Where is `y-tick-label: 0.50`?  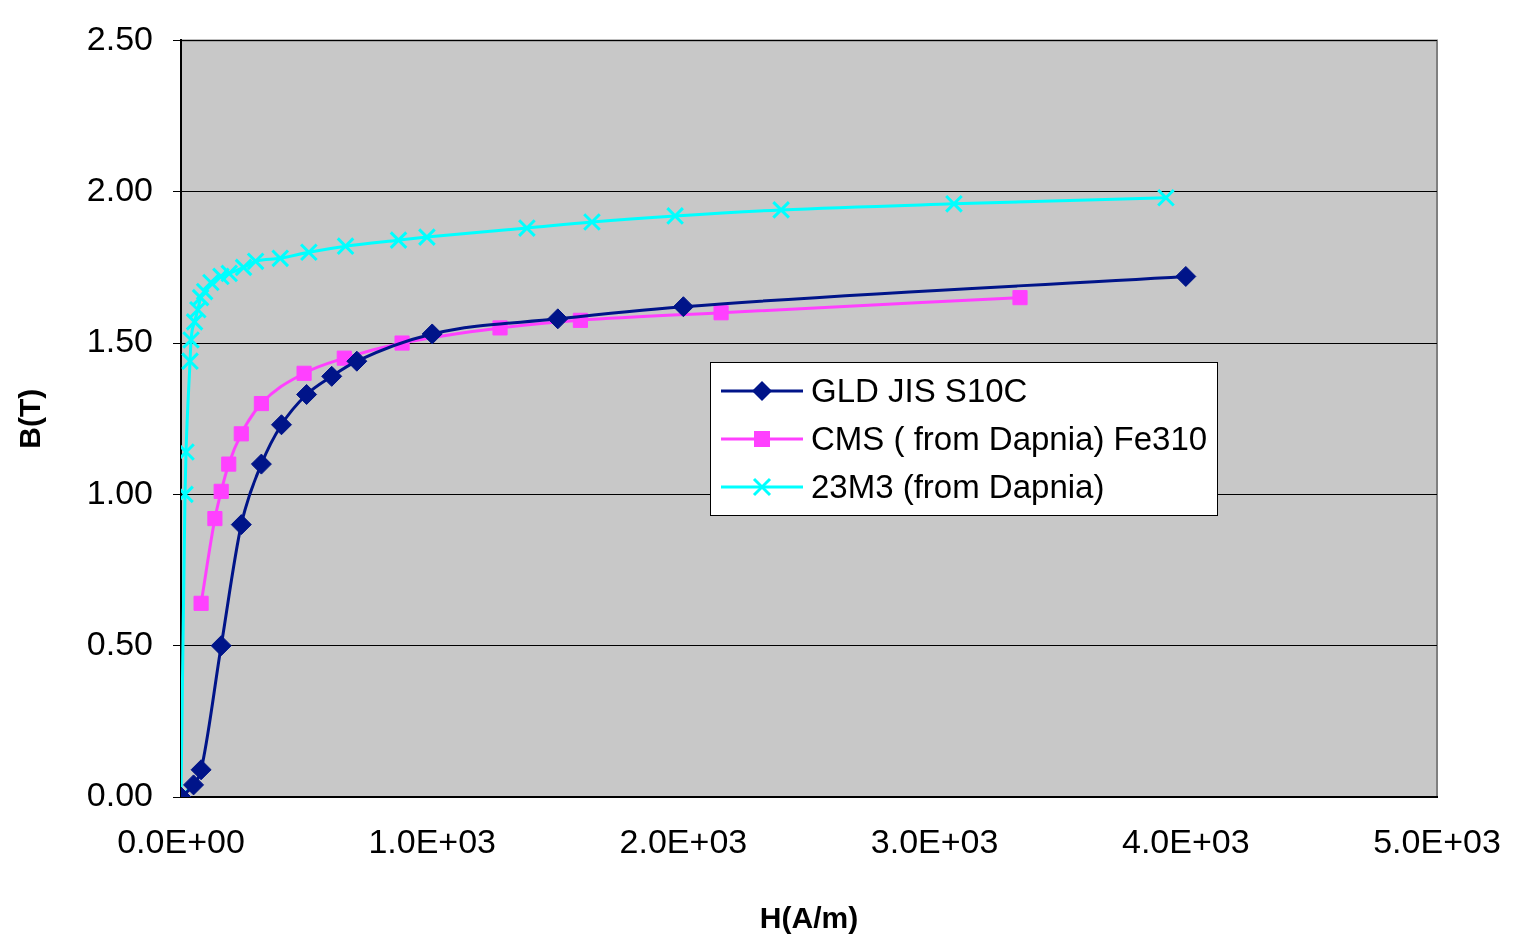 y-tick-label: 0.50 is located at coordinates (119, 643).